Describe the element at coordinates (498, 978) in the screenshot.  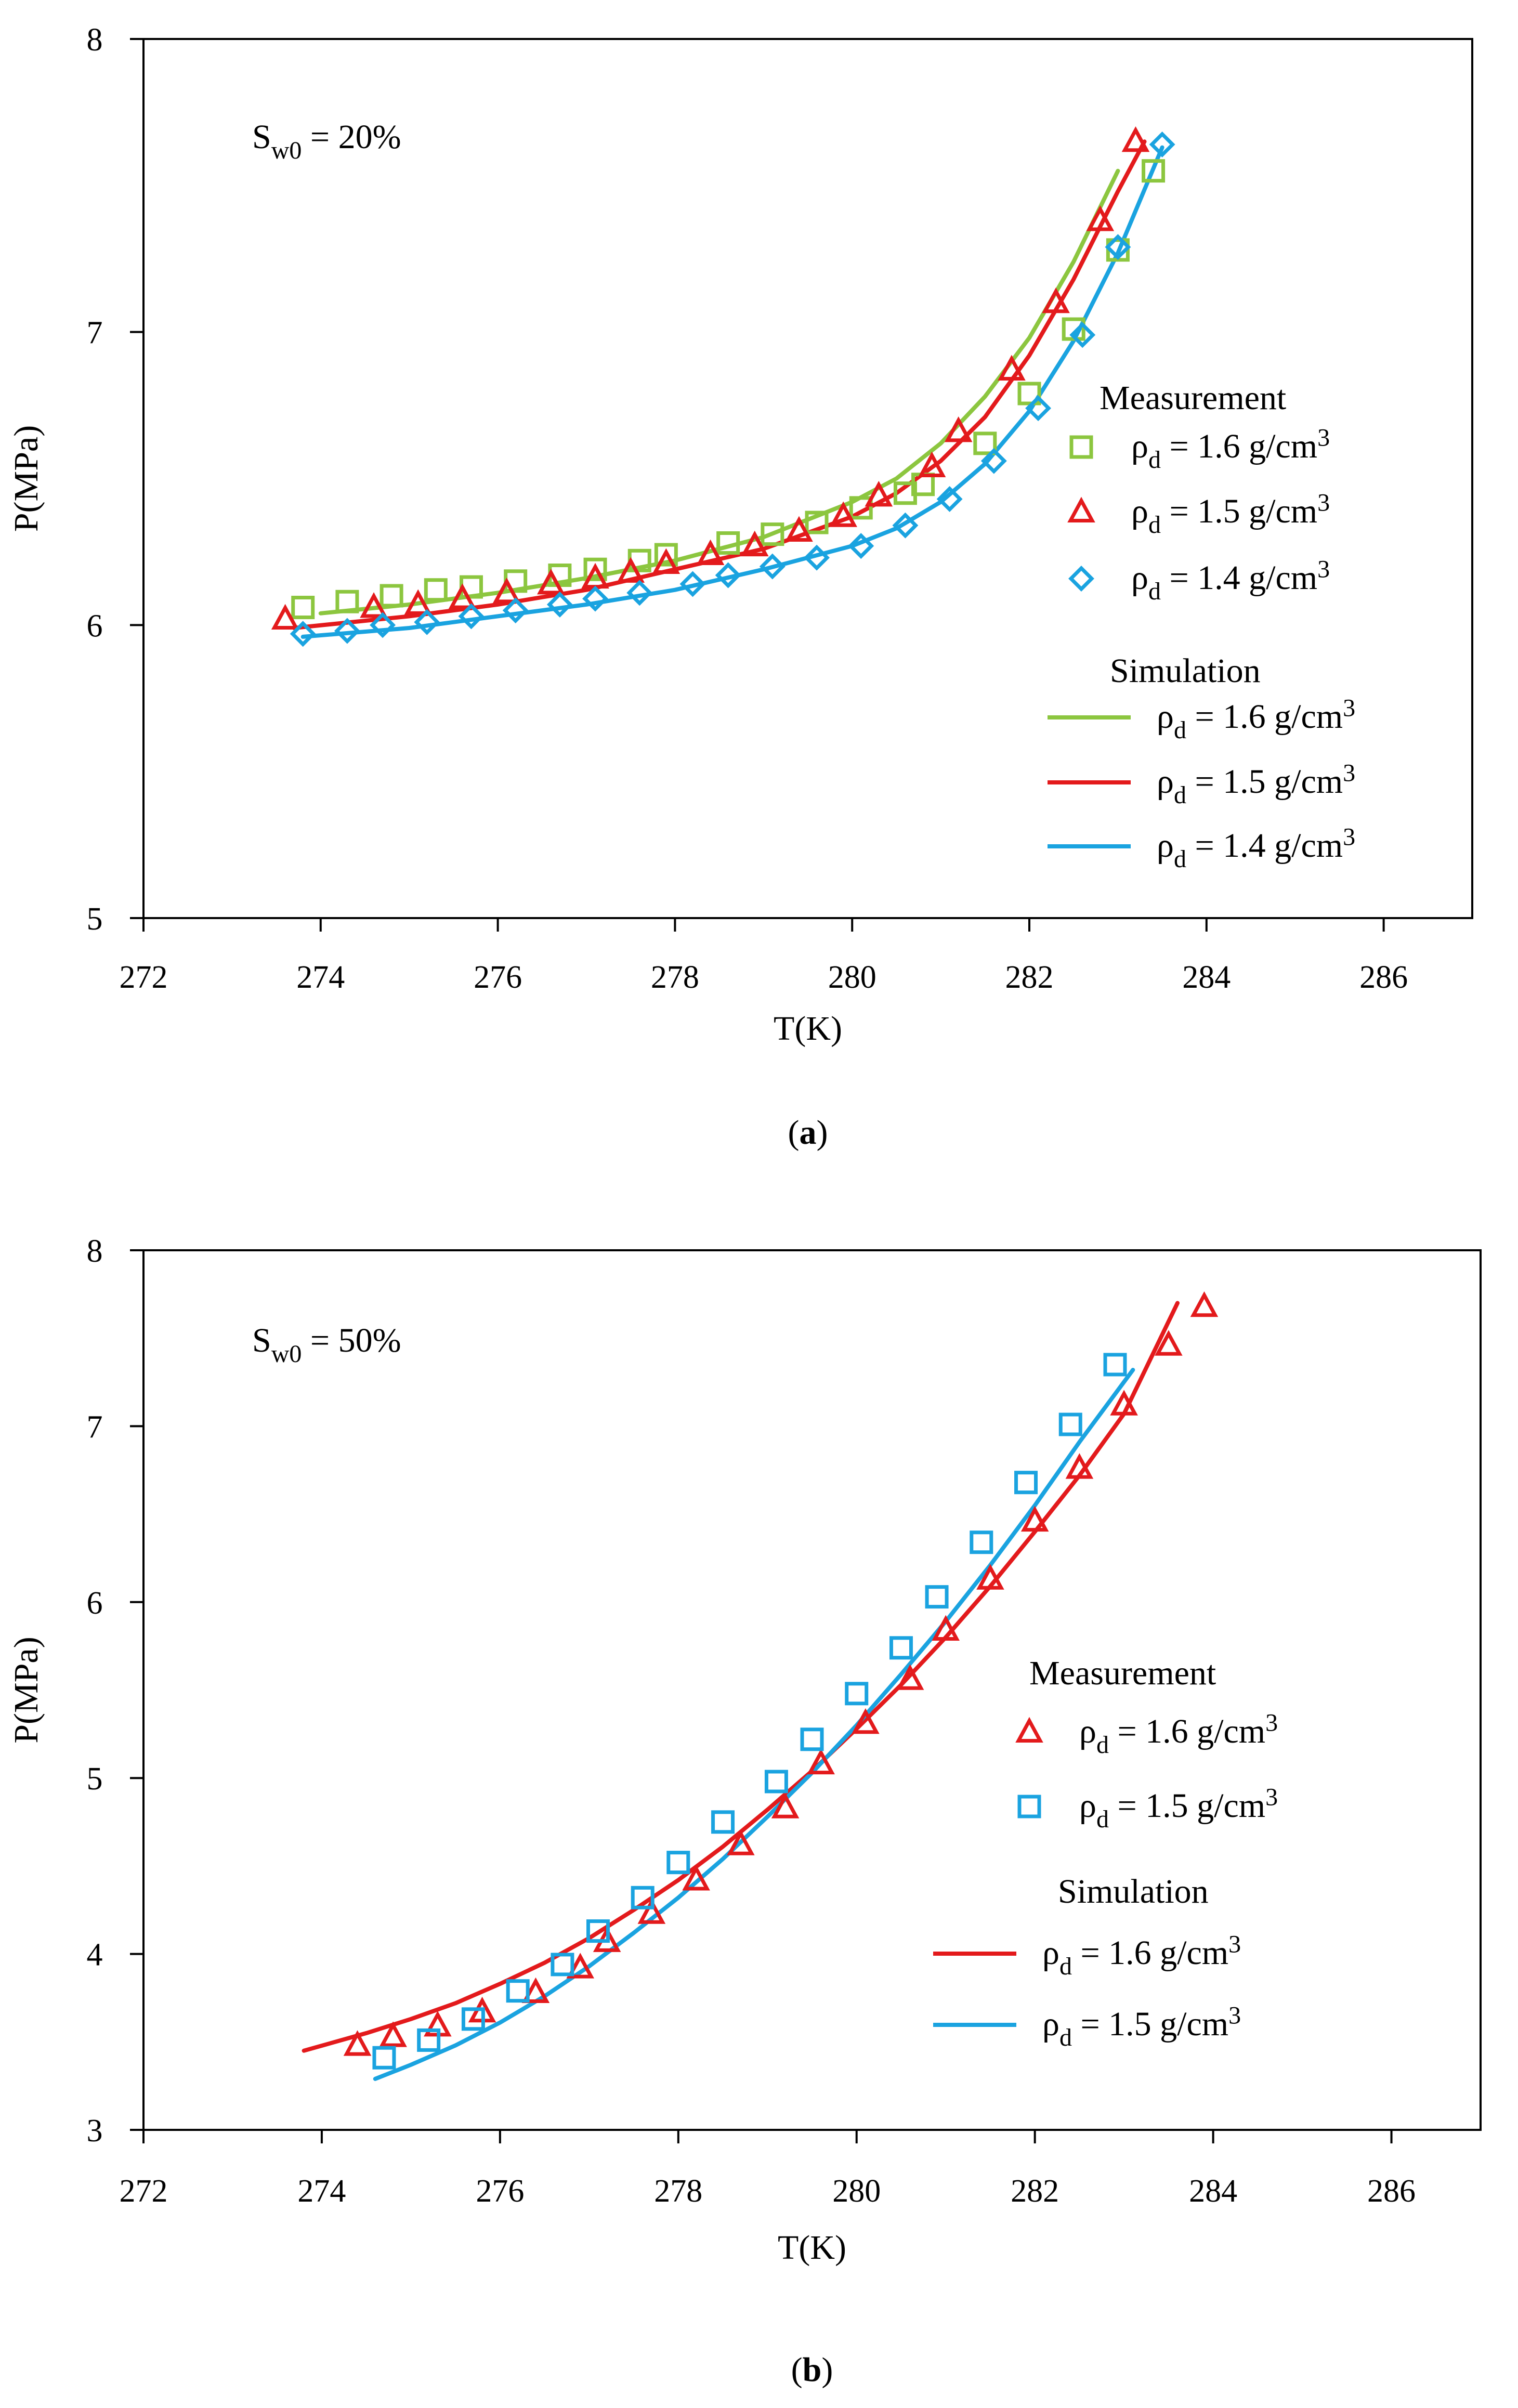
I see `x-tick-label: 276` at that location.